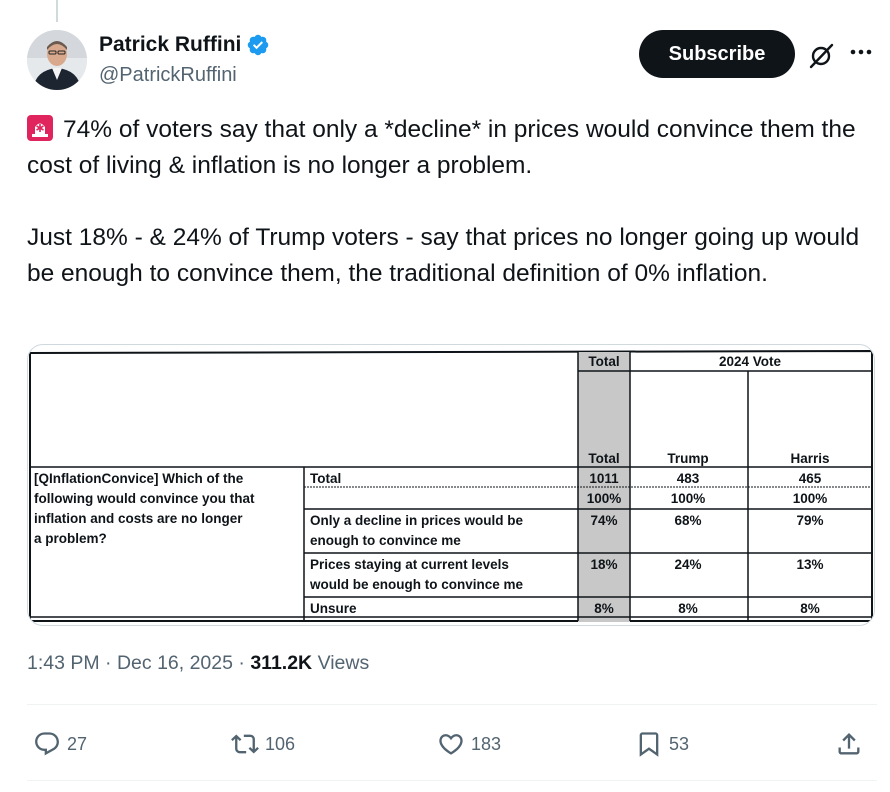 Image resolution: width=890 pixels, height=792 pixels. Describe the element at coordinates (40, 128) in the screenshot. I see `siren-icon` at that location.